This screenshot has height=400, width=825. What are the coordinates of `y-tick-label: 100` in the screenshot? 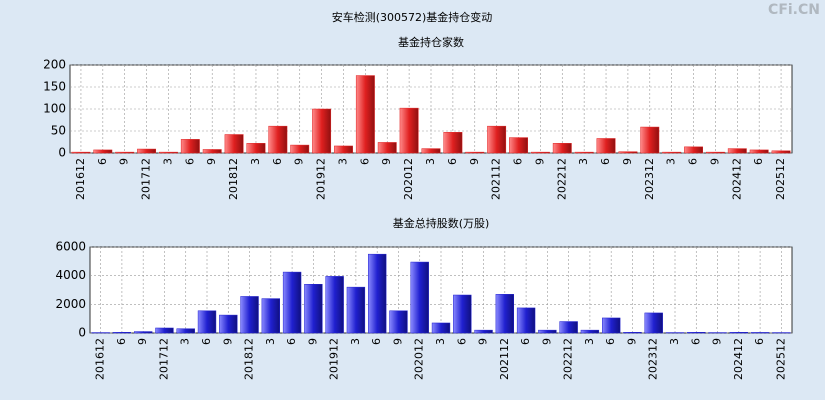 It's located at (54, 109).